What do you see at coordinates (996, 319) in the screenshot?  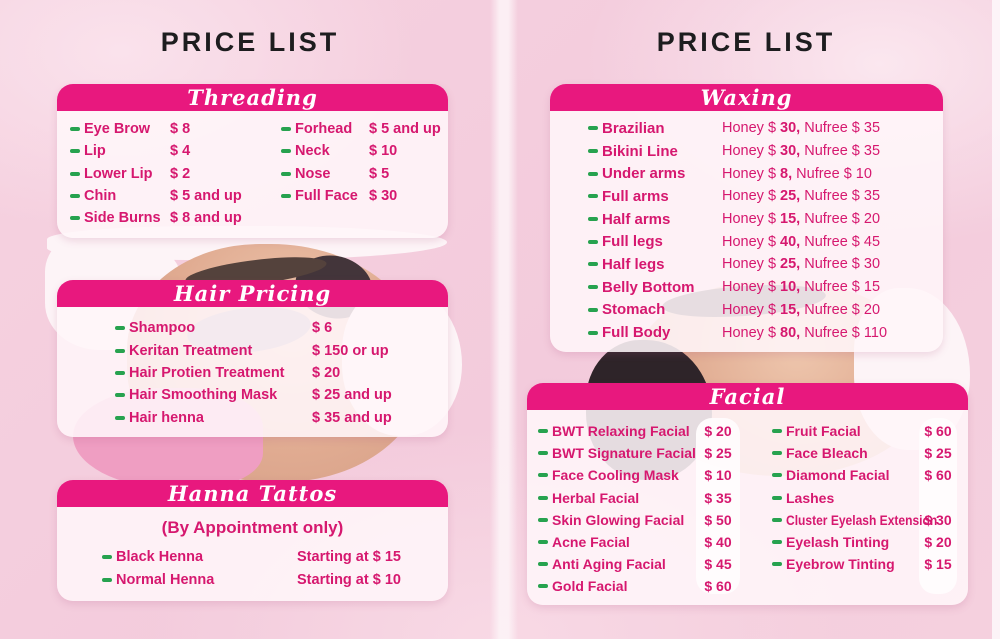 I see `page-edge` at bounding box center [996, 319].